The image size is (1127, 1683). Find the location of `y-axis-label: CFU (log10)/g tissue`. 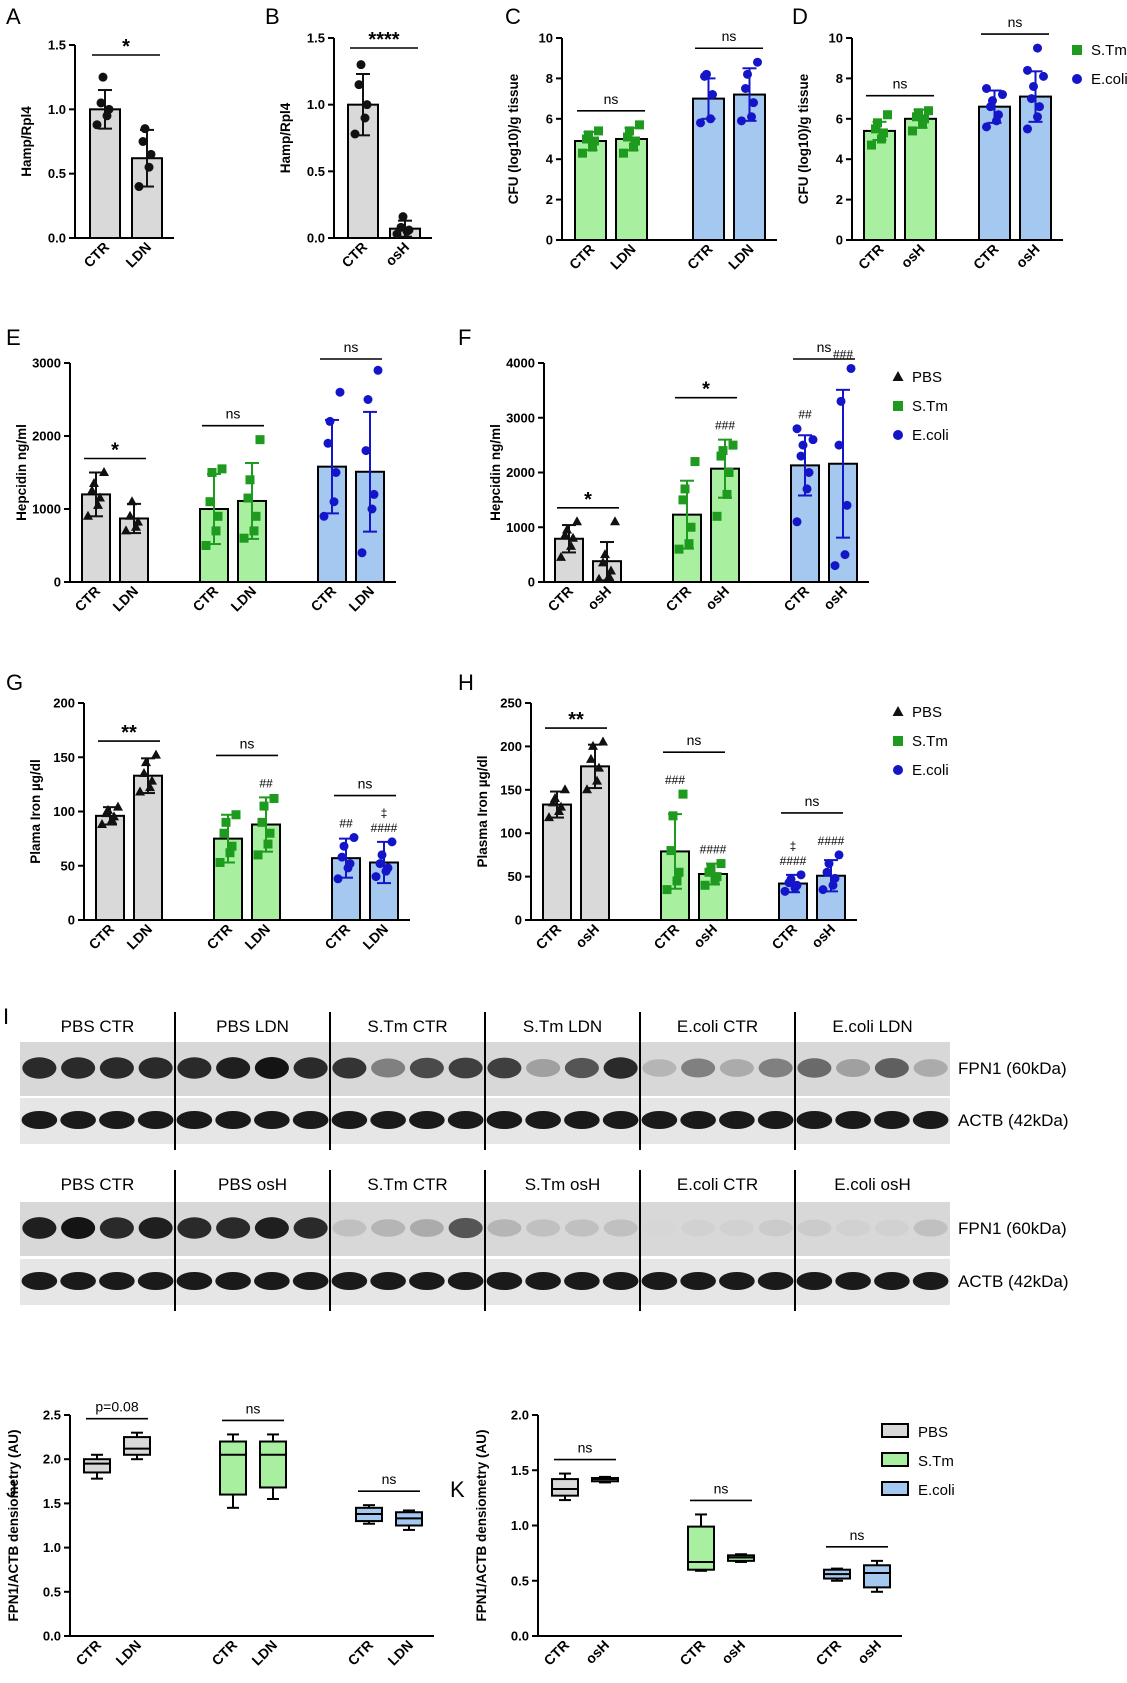

y-axis-label: CFU (log10)/g tissue is located at coordinates (803, 138).